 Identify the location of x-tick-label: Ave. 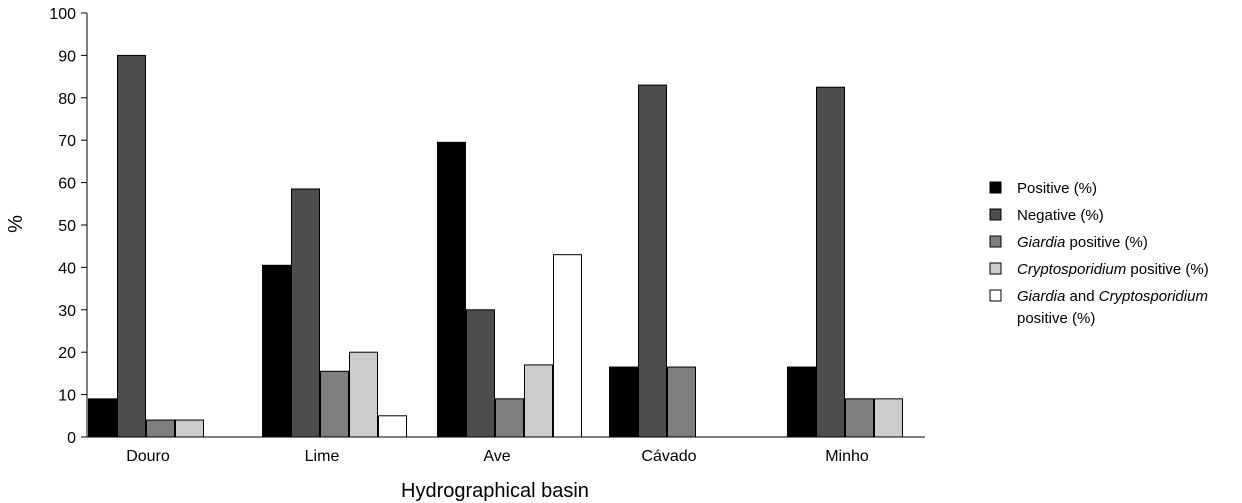
(496, 456).